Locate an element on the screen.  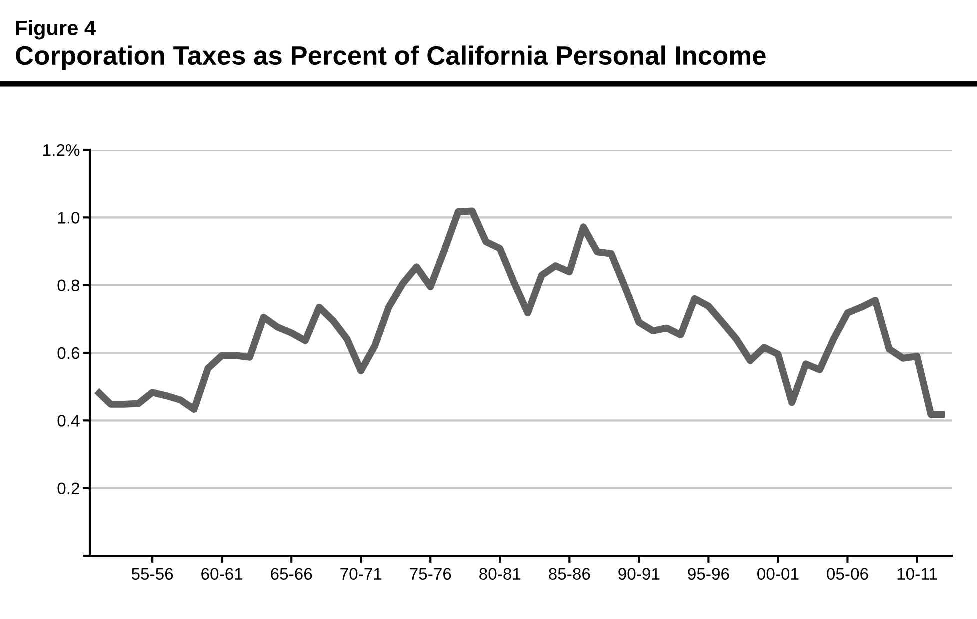
y-tick-label: 1.0 is located at coordinates (69, 218).